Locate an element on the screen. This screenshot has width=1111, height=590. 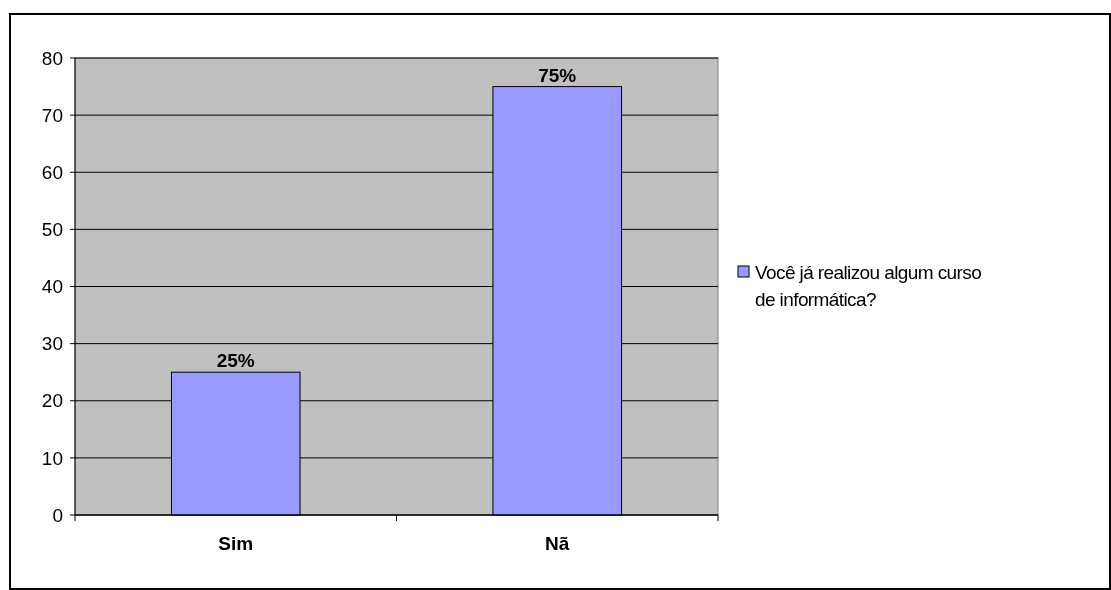
y-tick-label: 60 is located at coordinates (52, 172).